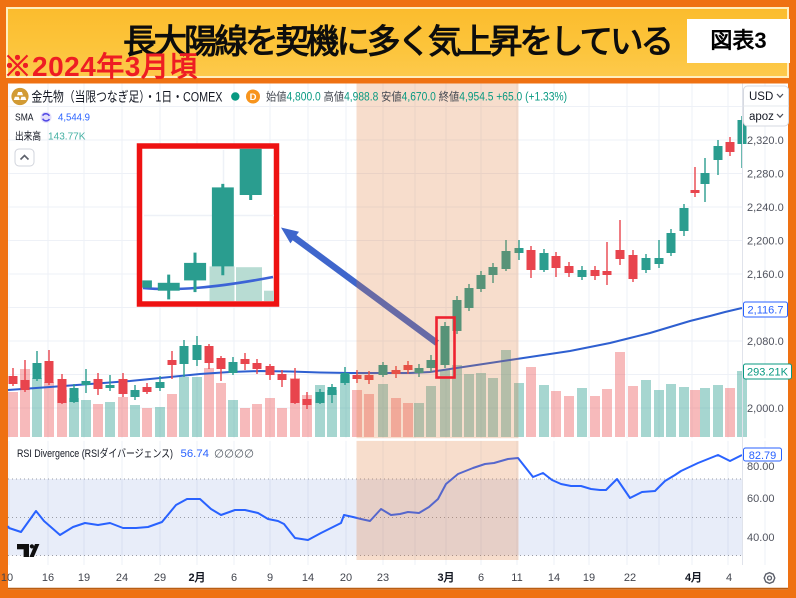  What do you see at coordinates (346, 578) in the screenshot?
I see `svg-text: 20` at bounding box center [346, 578].